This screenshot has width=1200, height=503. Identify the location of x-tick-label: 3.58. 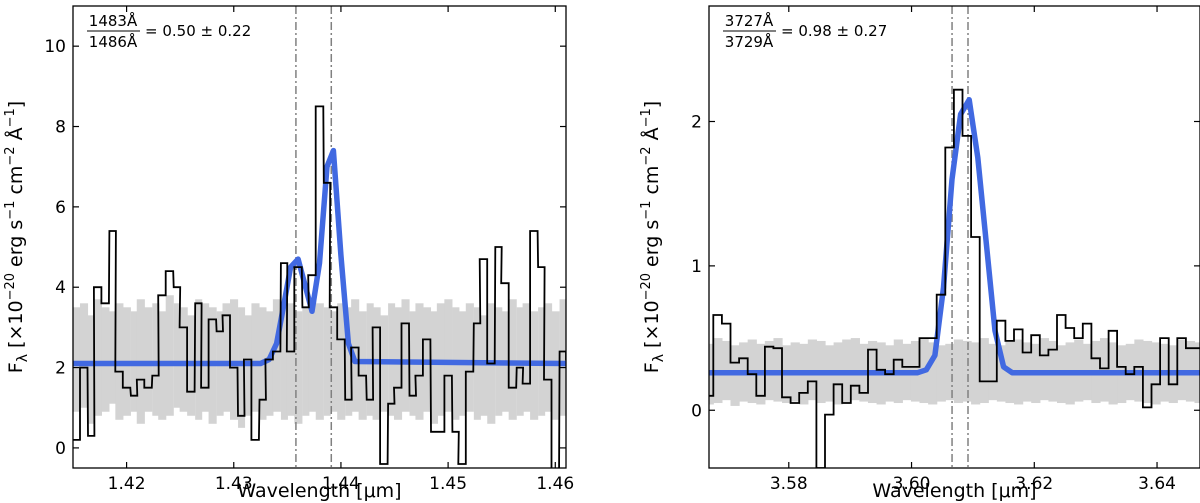
(789, 484).